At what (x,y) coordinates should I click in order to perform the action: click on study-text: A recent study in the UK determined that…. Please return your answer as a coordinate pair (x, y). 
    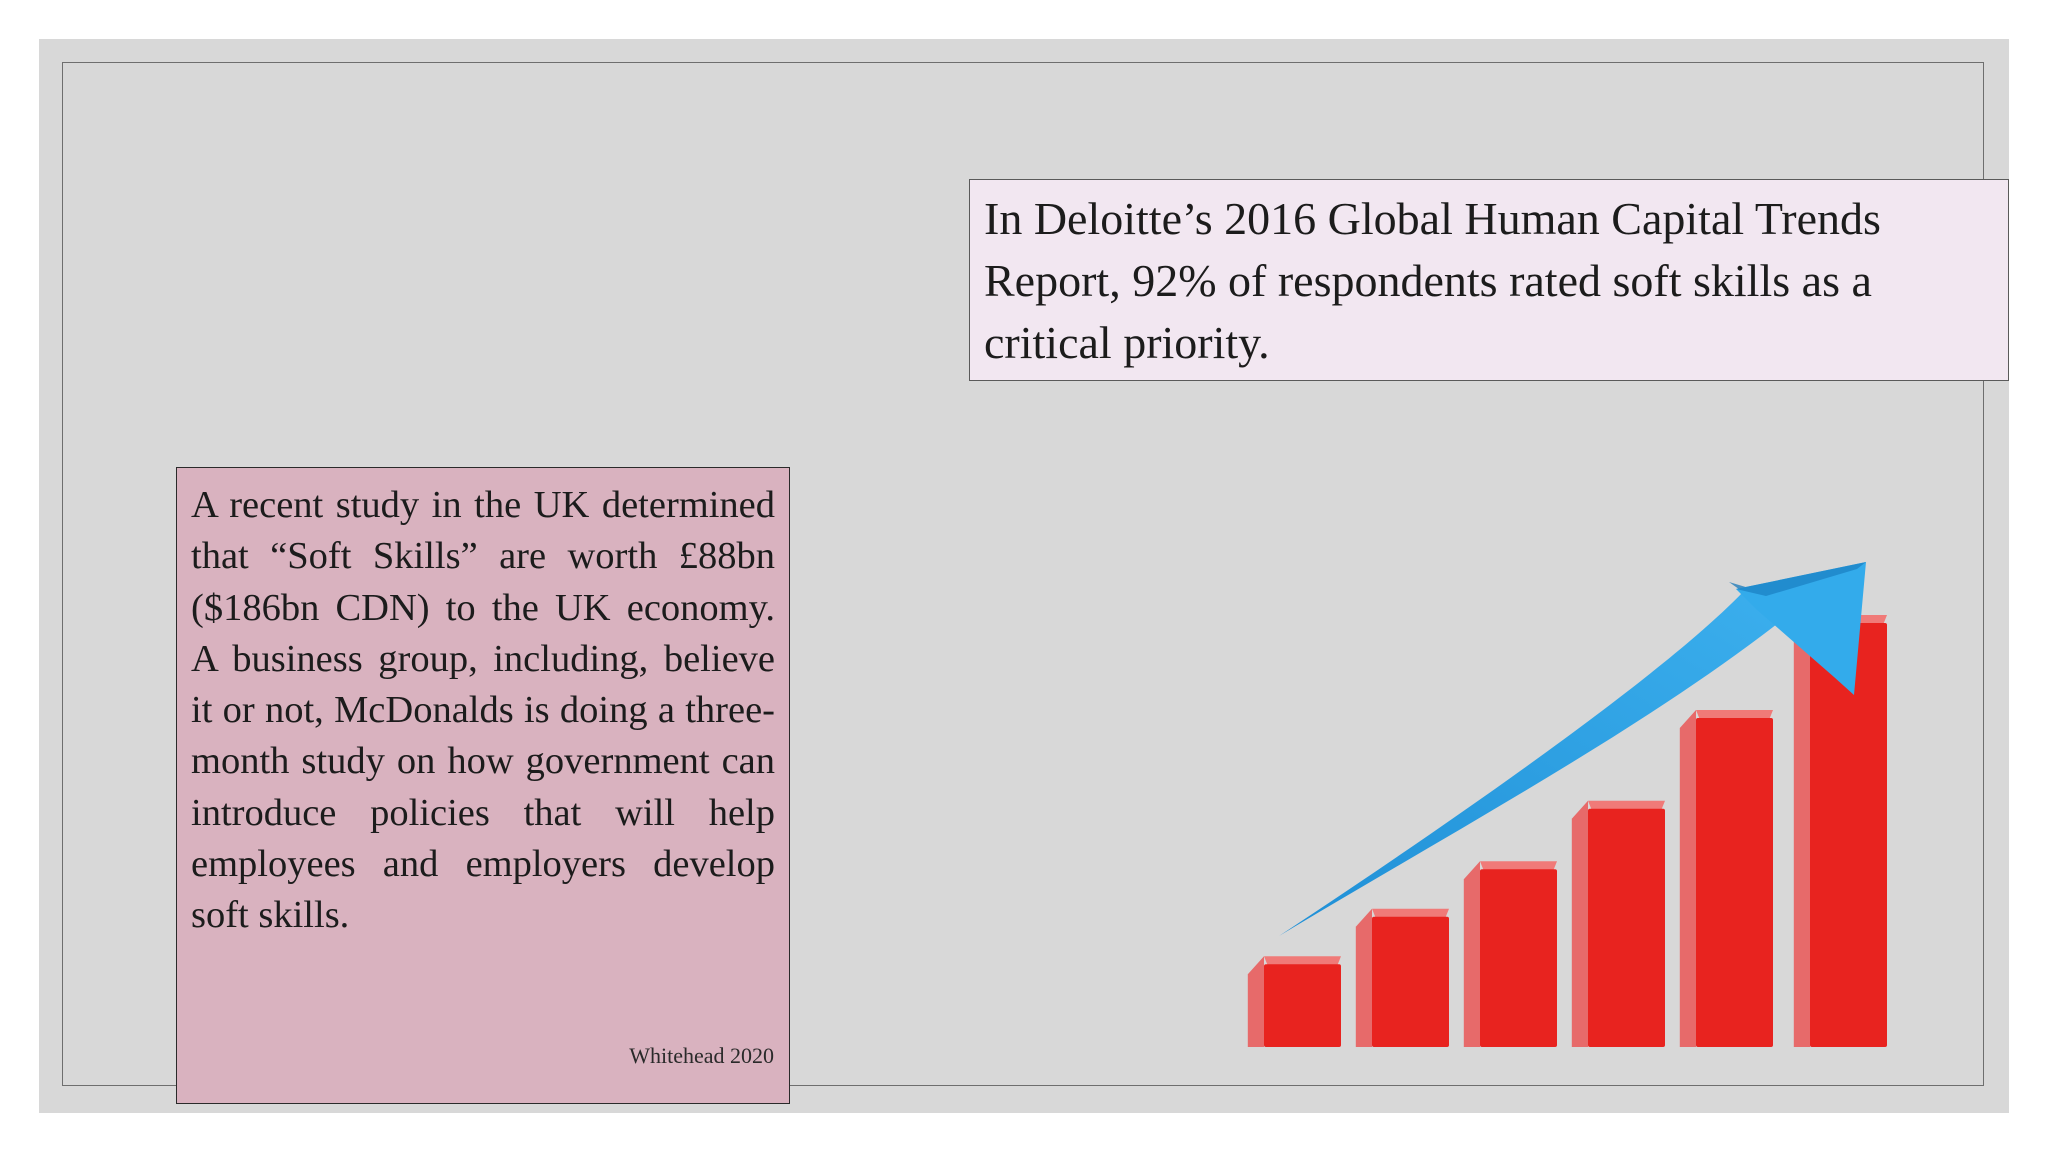
    Looking at the image, I should click on (483, 710).